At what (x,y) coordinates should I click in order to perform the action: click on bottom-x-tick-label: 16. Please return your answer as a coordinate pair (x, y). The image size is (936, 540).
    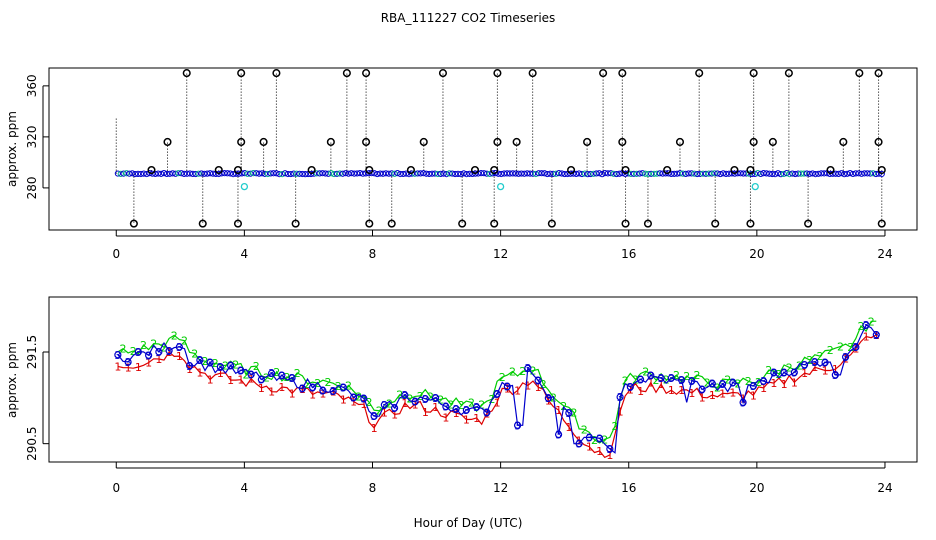
    Looking at the image, I should click on (628, 488).